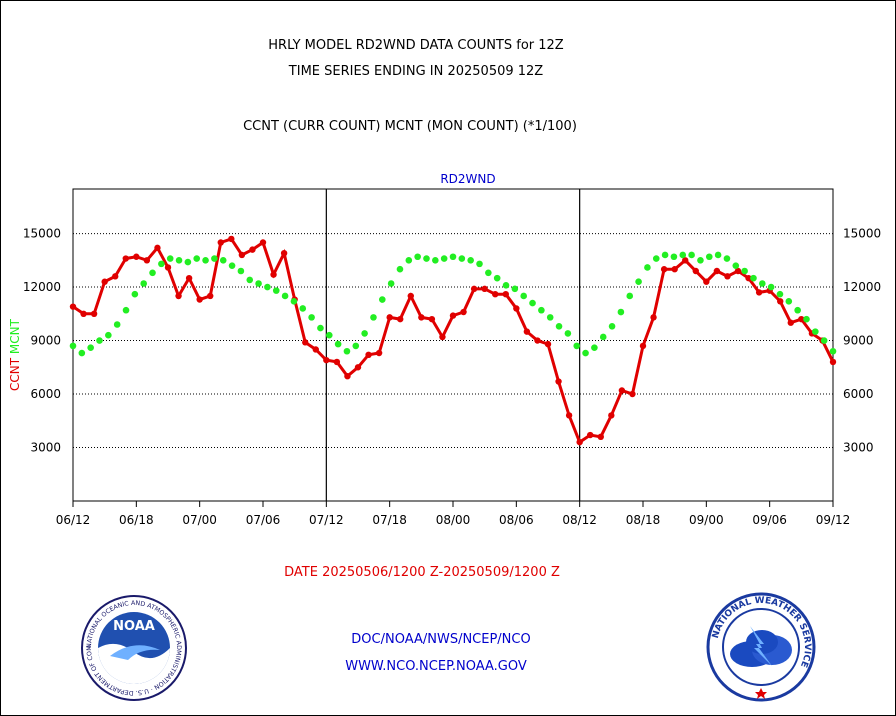 The height and width of the screenshot is (716, 896). Describe the element at coordinates (416, 45) in the screenshot. I see `chart-heading-line1: HRLY MODEL RD2WND DATA COUNTS for 12Z` at that location.